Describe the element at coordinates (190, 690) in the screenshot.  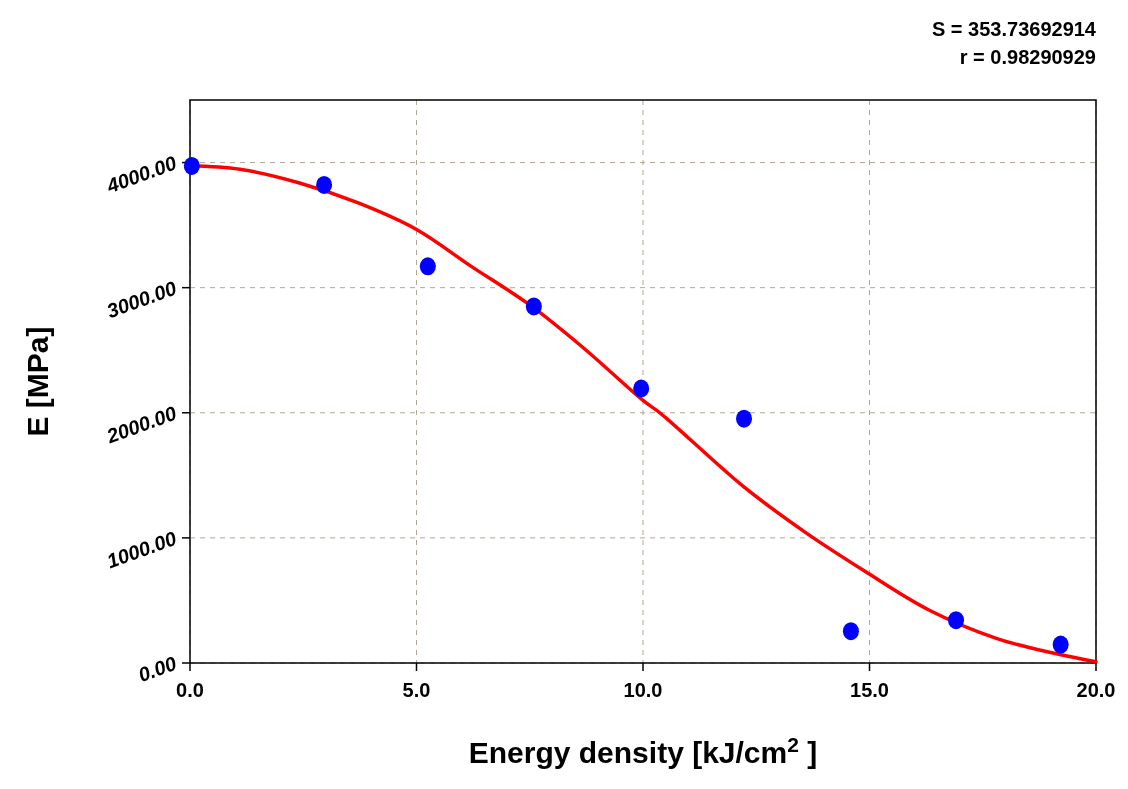
I see `x-tick-label: 0.0` at that location.